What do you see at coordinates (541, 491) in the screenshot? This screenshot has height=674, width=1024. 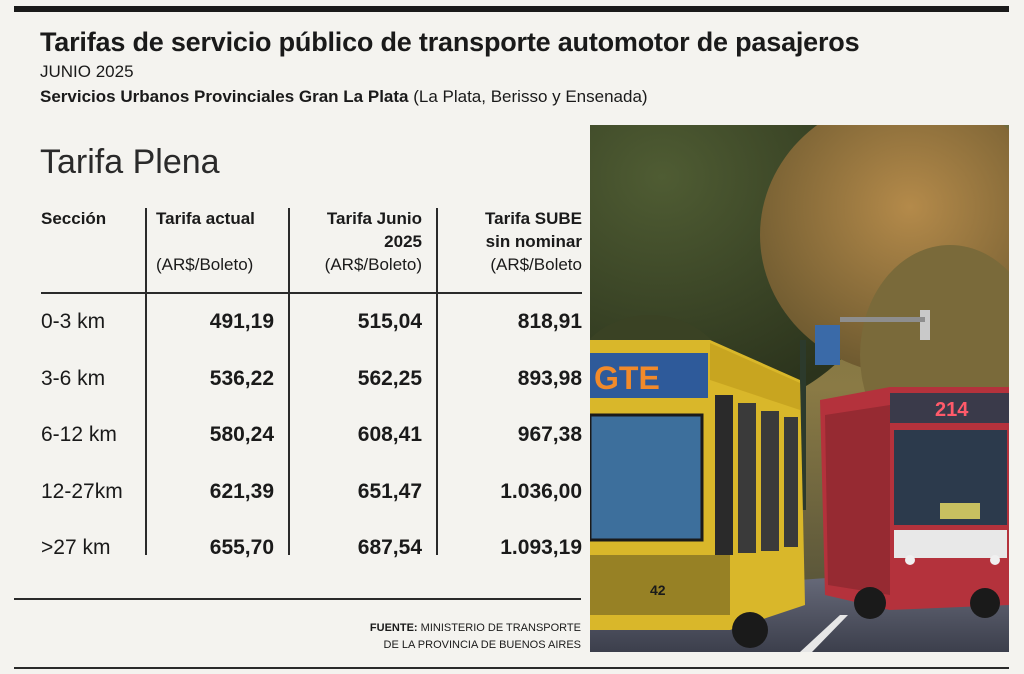 I see `row-tarifa-sube: 1.036,00` at bounding box center [541, 491].